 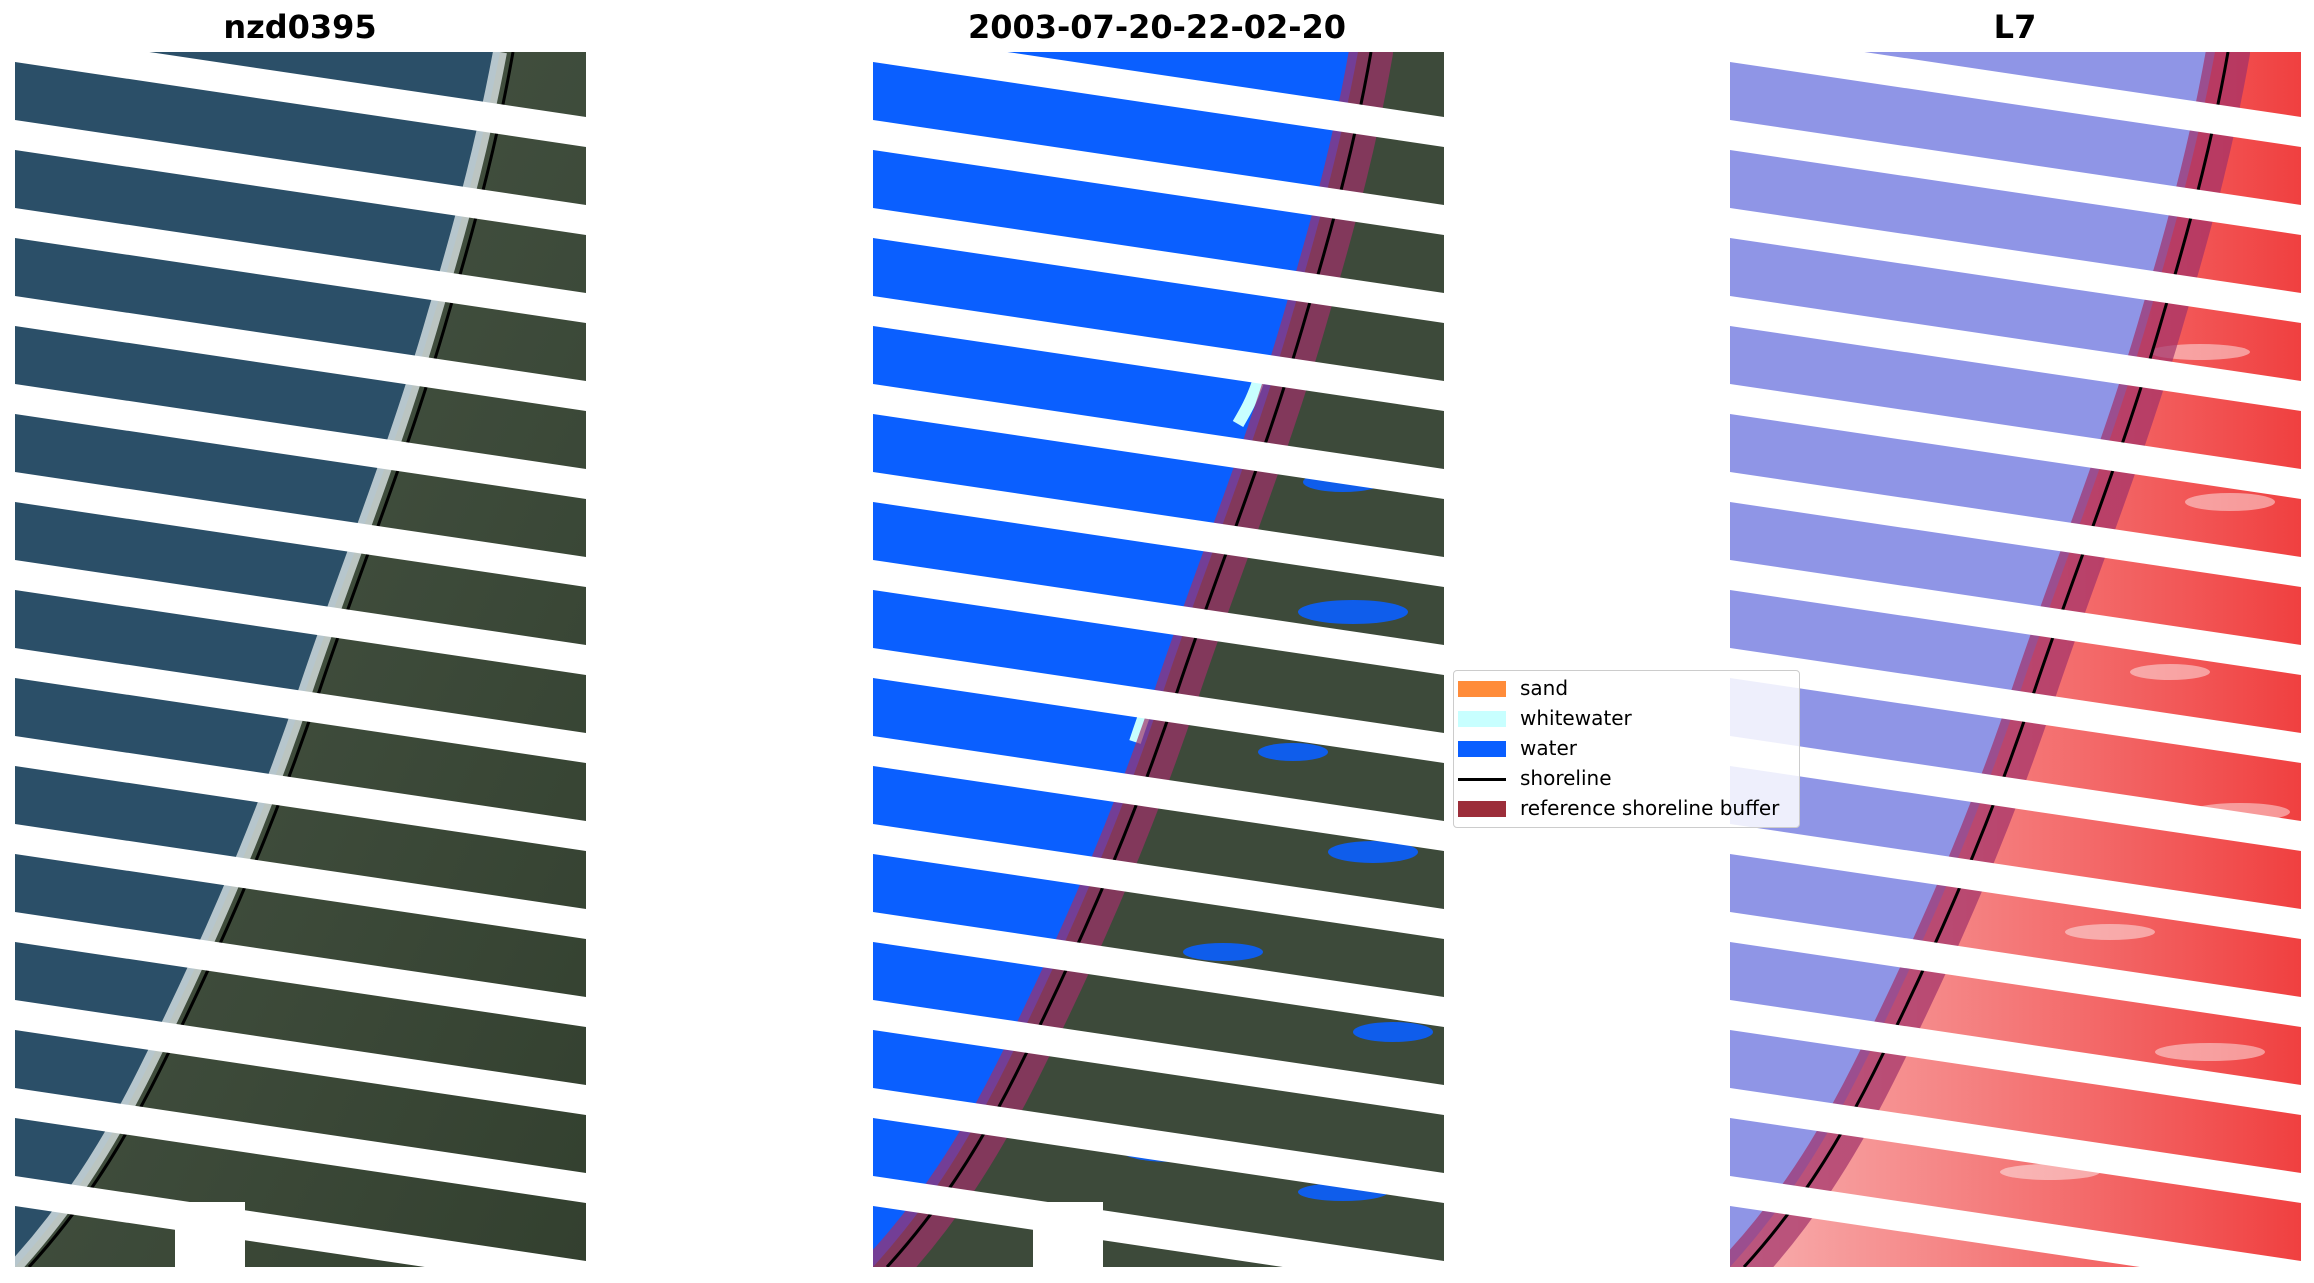 What do you see at coordinates (1576, 718) in the screenshot?
I see `legend-label: whitewater` at bounding box center [1576, 718].